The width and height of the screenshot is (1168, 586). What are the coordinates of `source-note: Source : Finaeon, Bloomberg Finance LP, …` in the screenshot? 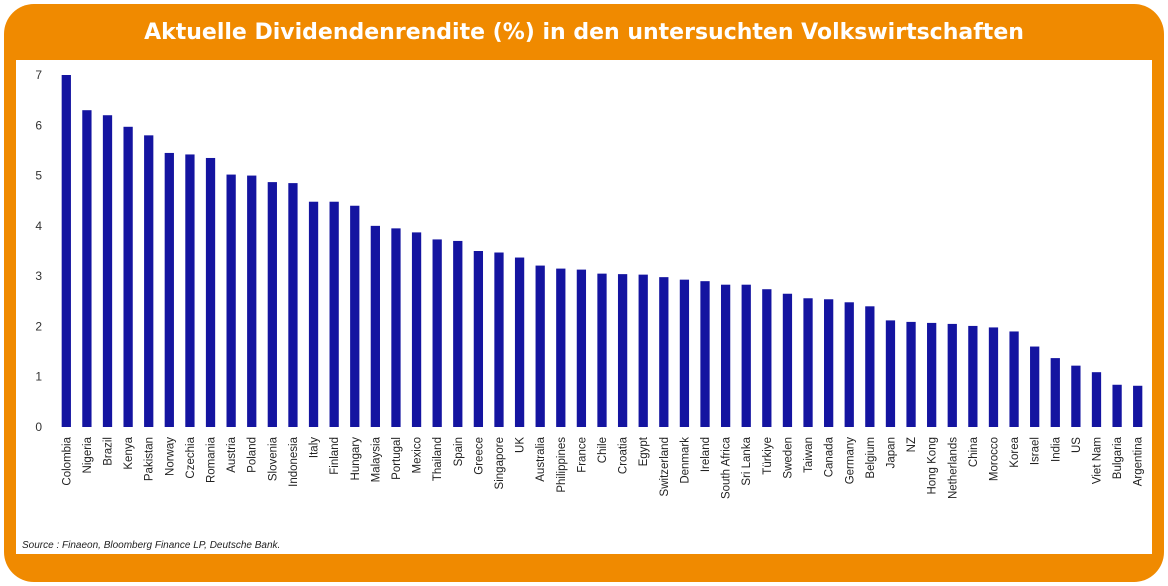 It's located at (151, 545).